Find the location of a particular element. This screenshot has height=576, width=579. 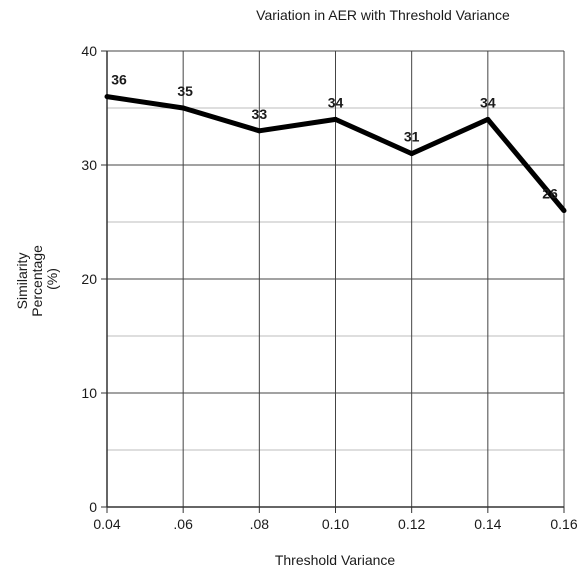

x-tick-label: 0.12 is located at coordinates (411, 524).